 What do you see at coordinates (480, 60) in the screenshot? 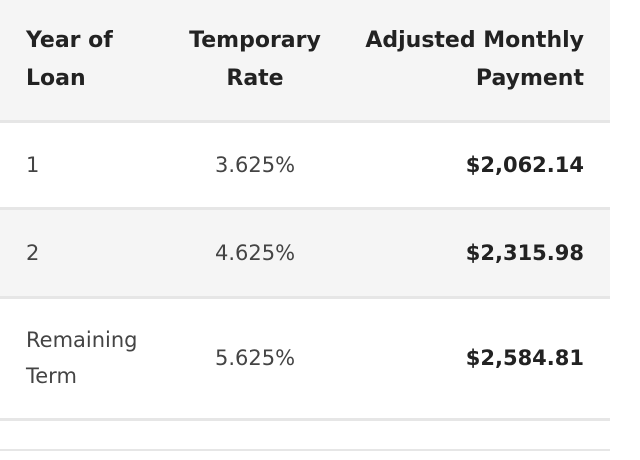
I see `header-adjusted-monthly-payment: Adjusted Monthly Payment` at bounding box center [480, 60].